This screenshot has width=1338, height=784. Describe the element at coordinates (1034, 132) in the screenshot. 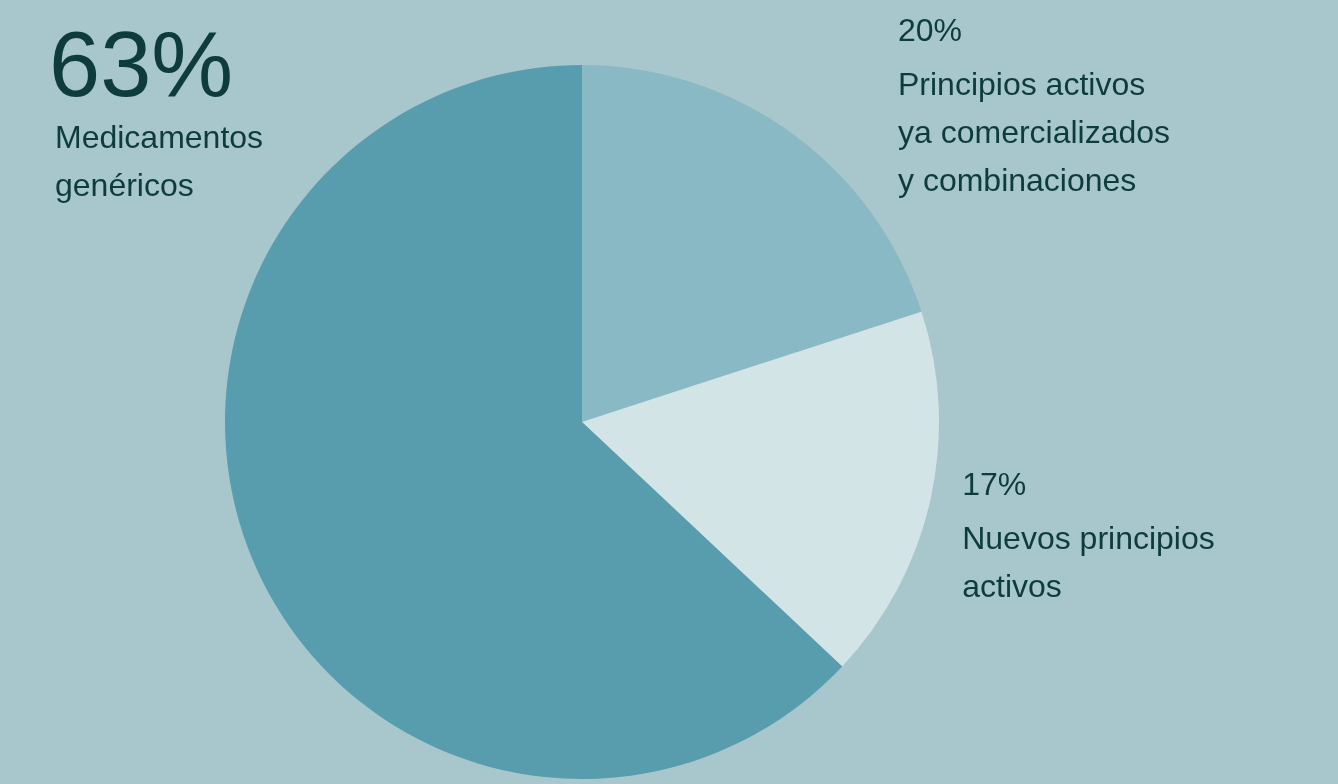

I see `slice-label: Principios activos ya comercializados y combinaciones` at that location.